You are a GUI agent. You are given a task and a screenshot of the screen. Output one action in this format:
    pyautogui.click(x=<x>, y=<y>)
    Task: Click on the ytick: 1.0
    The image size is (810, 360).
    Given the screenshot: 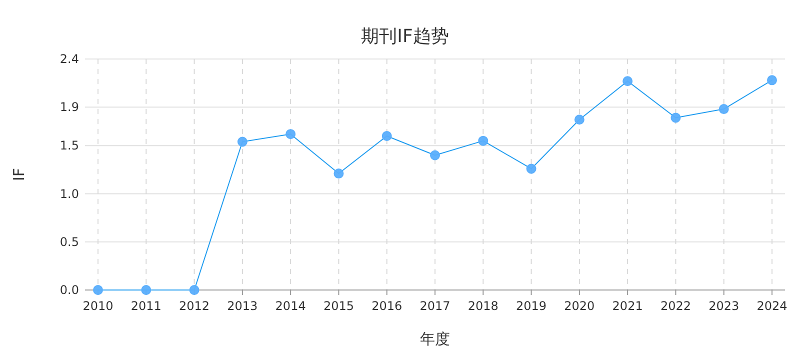 What is the action you would take?
    pyautogui.click(x=69, y=193)
    